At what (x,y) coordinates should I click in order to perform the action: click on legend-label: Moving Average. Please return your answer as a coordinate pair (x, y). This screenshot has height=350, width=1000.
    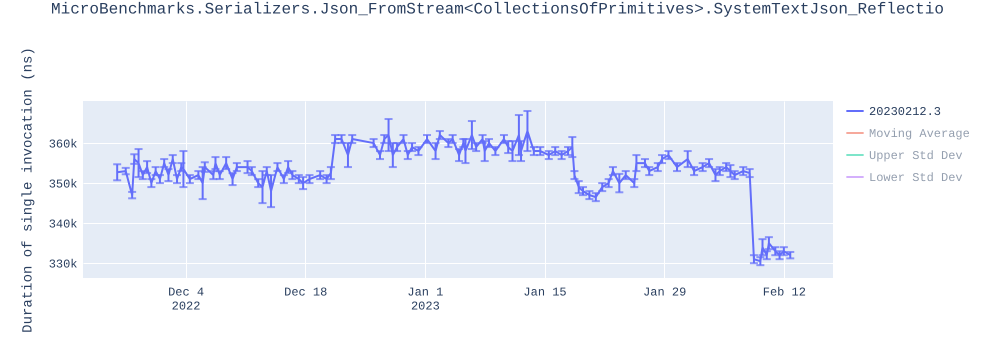
    Looking at the image, I should click on (919, 134).